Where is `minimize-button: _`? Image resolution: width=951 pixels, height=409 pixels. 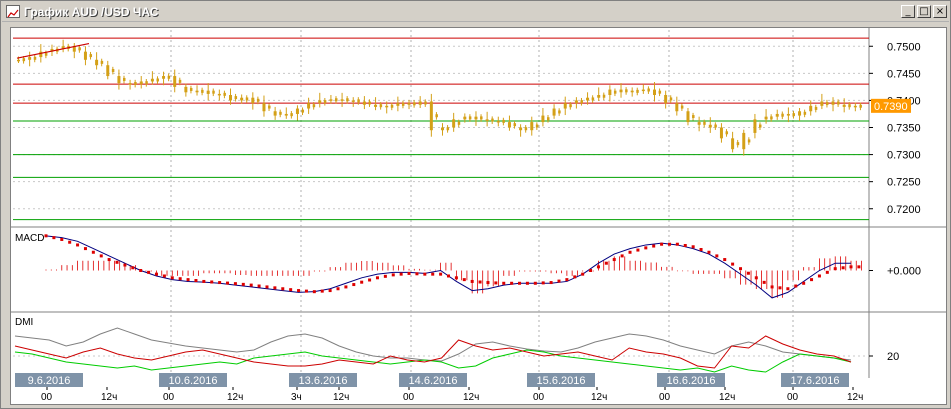 minimize-button: _ is located at coordinates (908, 11).